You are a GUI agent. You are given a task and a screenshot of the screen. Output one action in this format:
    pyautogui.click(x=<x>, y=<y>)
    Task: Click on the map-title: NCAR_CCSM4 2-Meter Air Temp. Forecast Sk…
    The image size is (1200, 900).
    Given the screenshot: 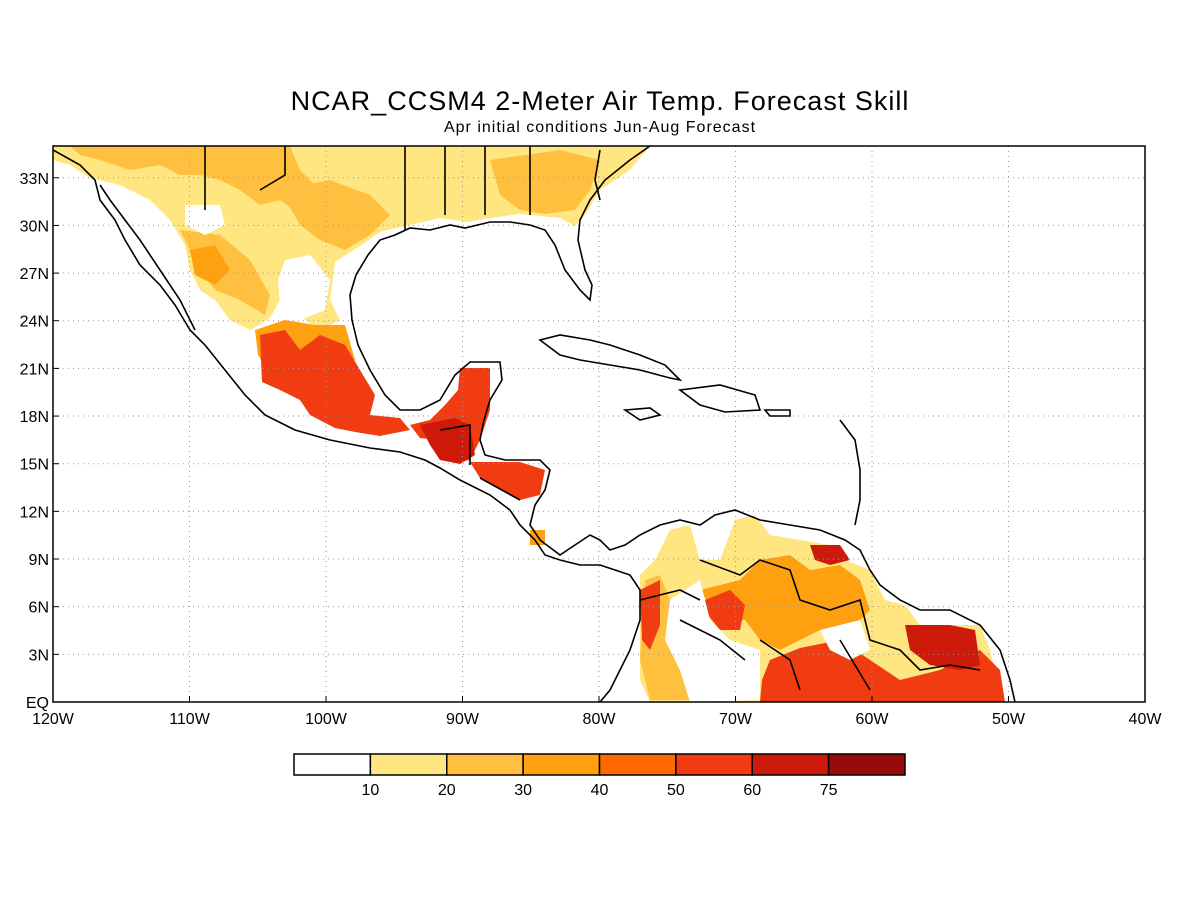 What is the action you would take?
    pyautogui.click(x=600, y=101)
    